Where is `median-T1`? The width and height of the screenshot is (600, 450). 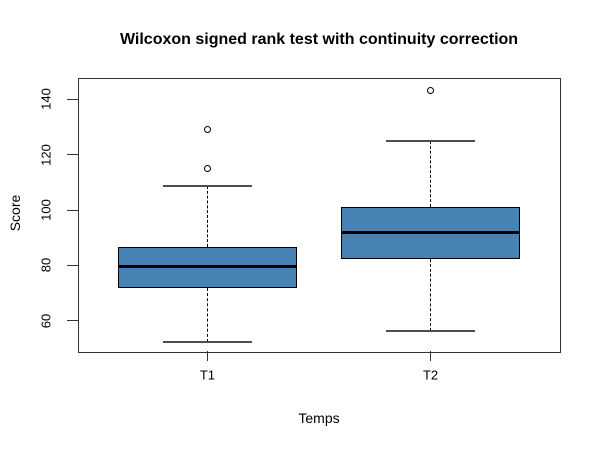
median-T1 is located at coordinates (207, 267).